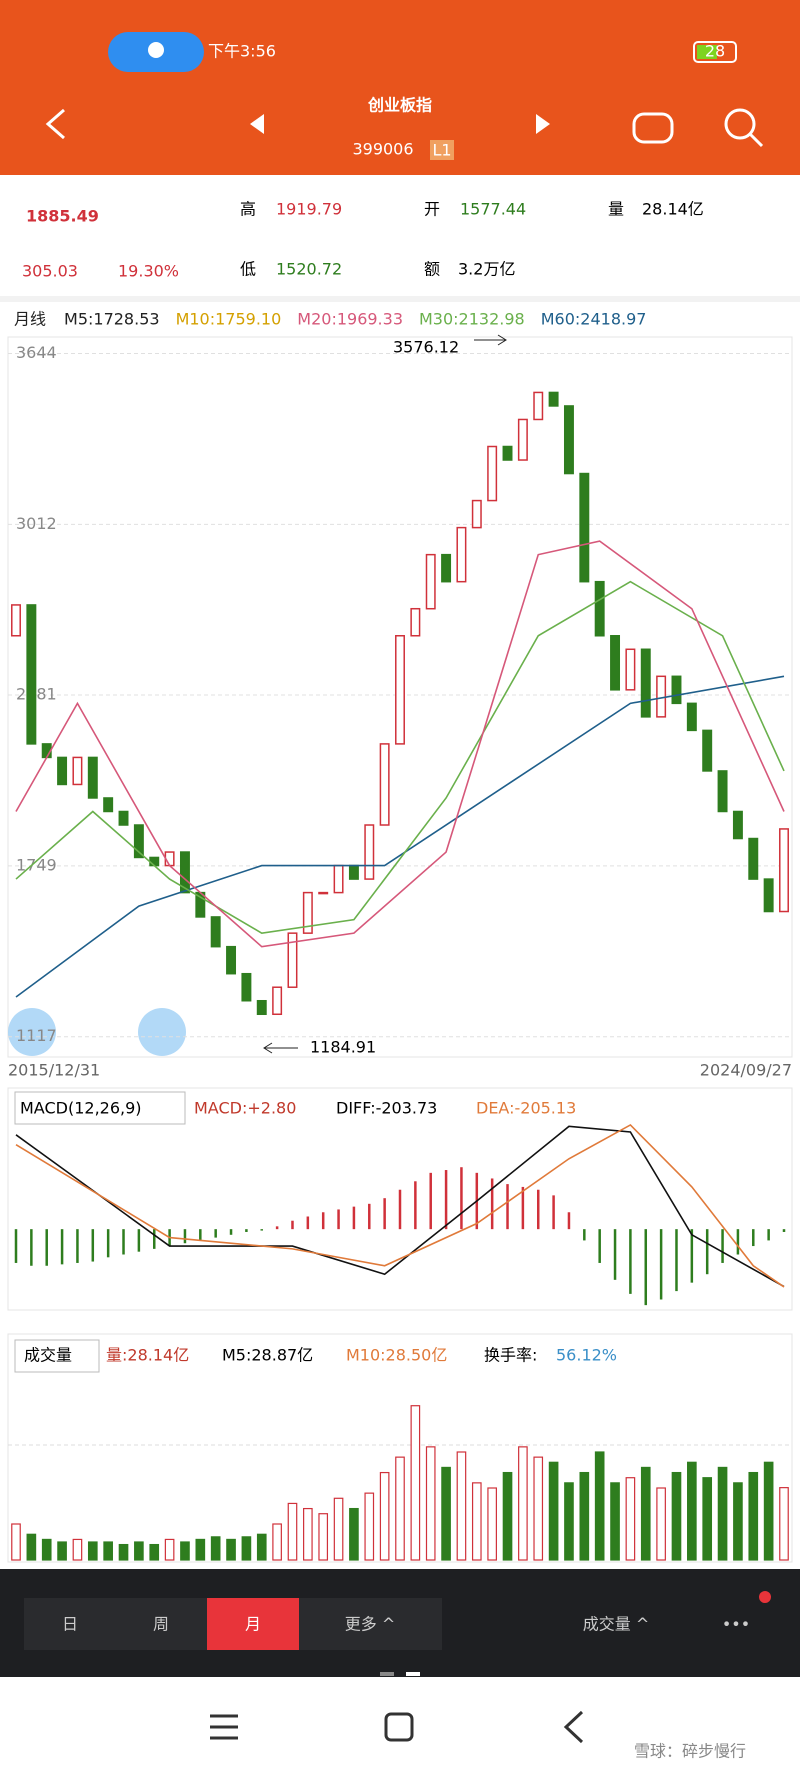  I want to click on robot-icon, so click(653, 128).